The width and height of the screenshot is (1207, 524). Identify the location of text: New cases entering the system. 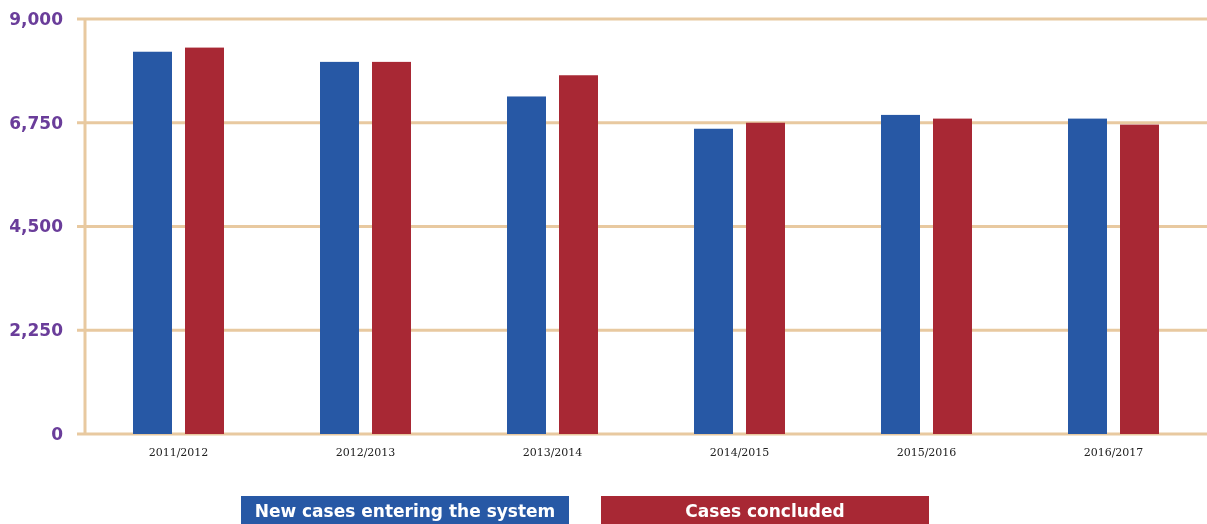
(405, 510).